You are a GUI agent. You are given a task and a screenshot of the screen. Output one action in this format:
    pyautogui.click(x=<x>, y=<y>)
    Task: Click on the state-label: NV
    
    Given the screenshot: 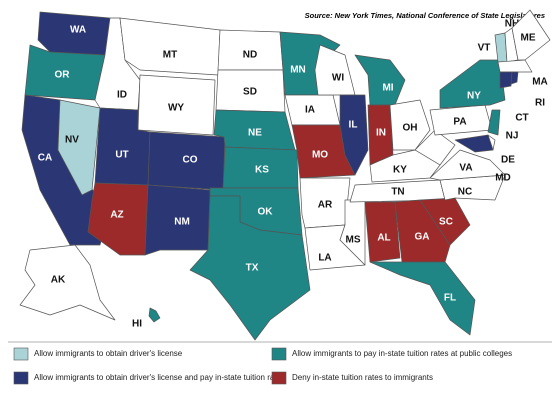 What is the action you would take?
    pyautogui.click(x=72, y=140)
    